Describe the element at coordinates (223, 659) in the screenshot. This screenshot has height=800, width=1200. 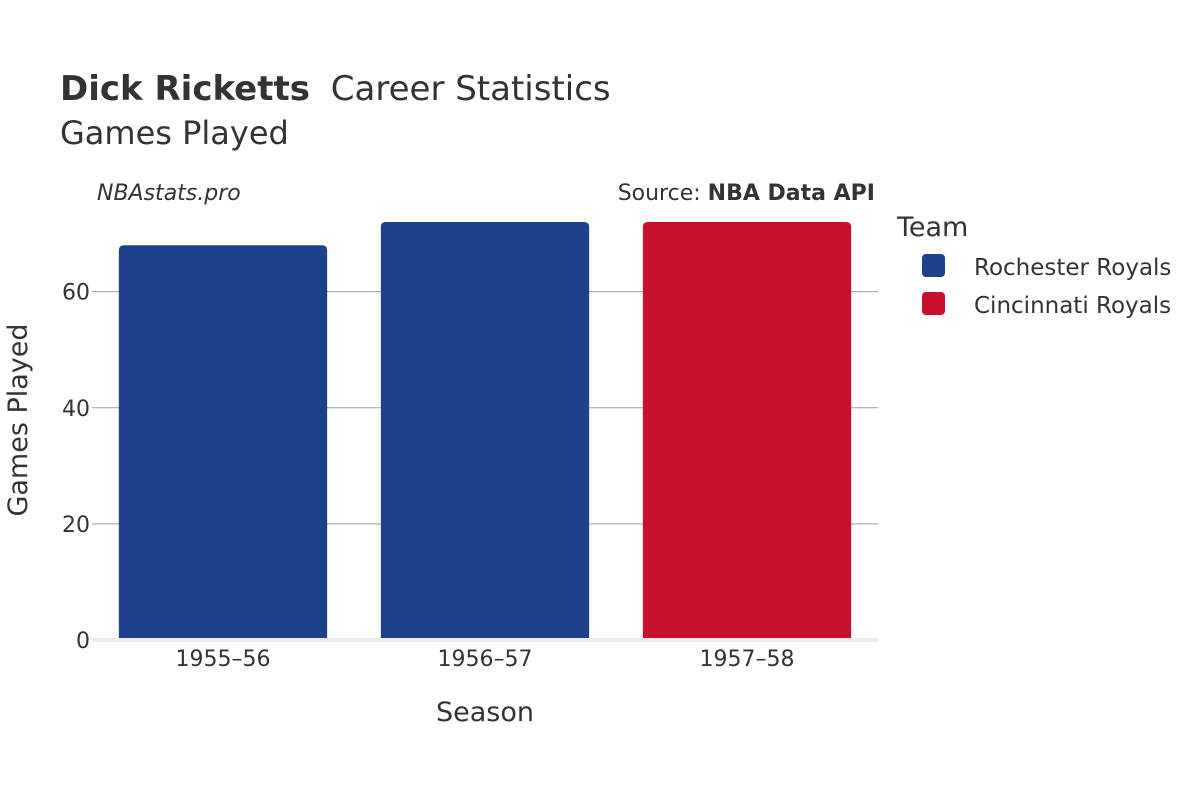
I see `x-tick-label: 1955–56` at that location.